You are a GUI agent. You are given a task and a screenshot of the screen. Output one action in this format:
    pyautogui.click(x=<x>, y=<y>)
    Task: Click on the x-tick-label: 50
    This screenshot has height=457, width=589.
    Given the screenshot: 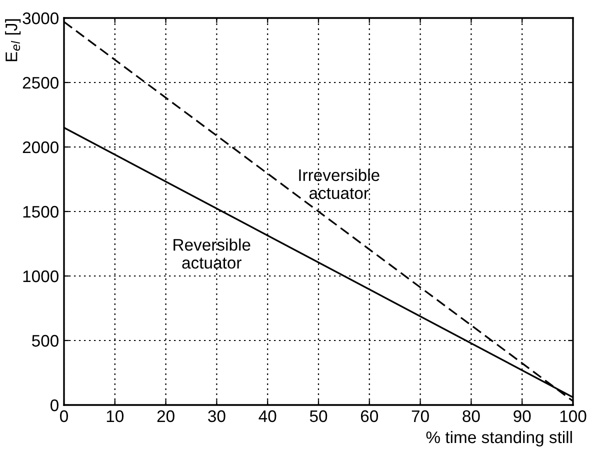 What is the action you would take?
    pyautogui.click(x=319, y=416)
    